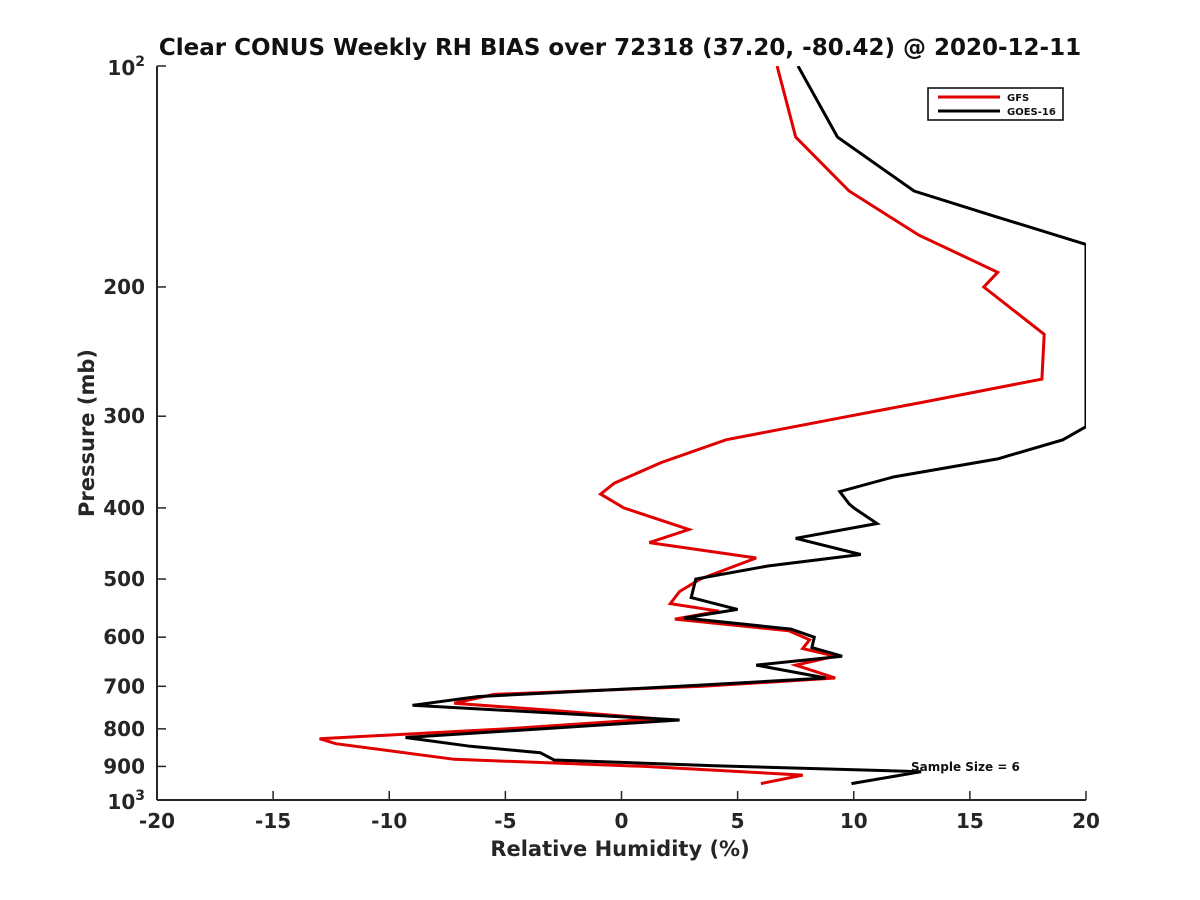 The height and width of the screenshot is (900, 1200). Describe the element at coordinates (1031, 112) in the screenshot. I see `legend-label-goes-16: GOES-16` at that location.